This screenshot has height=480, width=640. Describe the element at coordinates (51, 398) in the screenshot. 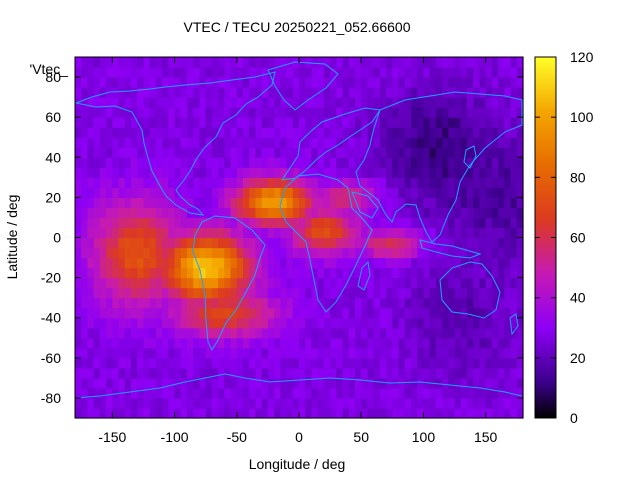

I see `y-tick-label: -80` at that location.